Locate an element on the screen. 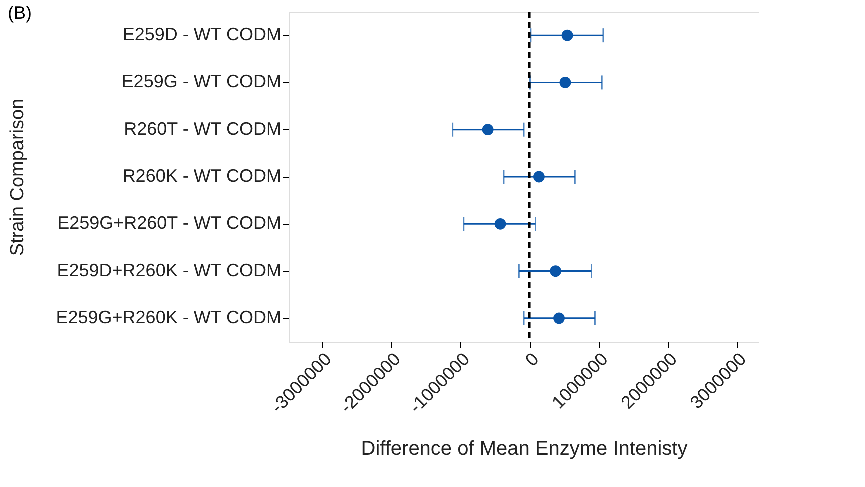 Image resolution: width=865 pixels, height=487 pixels. x-axis-title: Difference of Mean Enzyme Intenisty is located at coordinates (524, 449).